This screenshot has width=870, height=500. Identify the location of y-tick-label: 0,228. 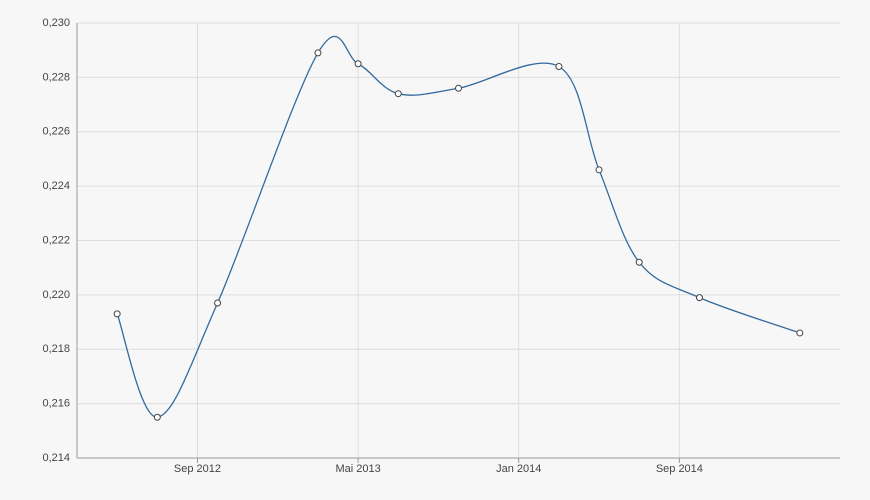
(56, 77).